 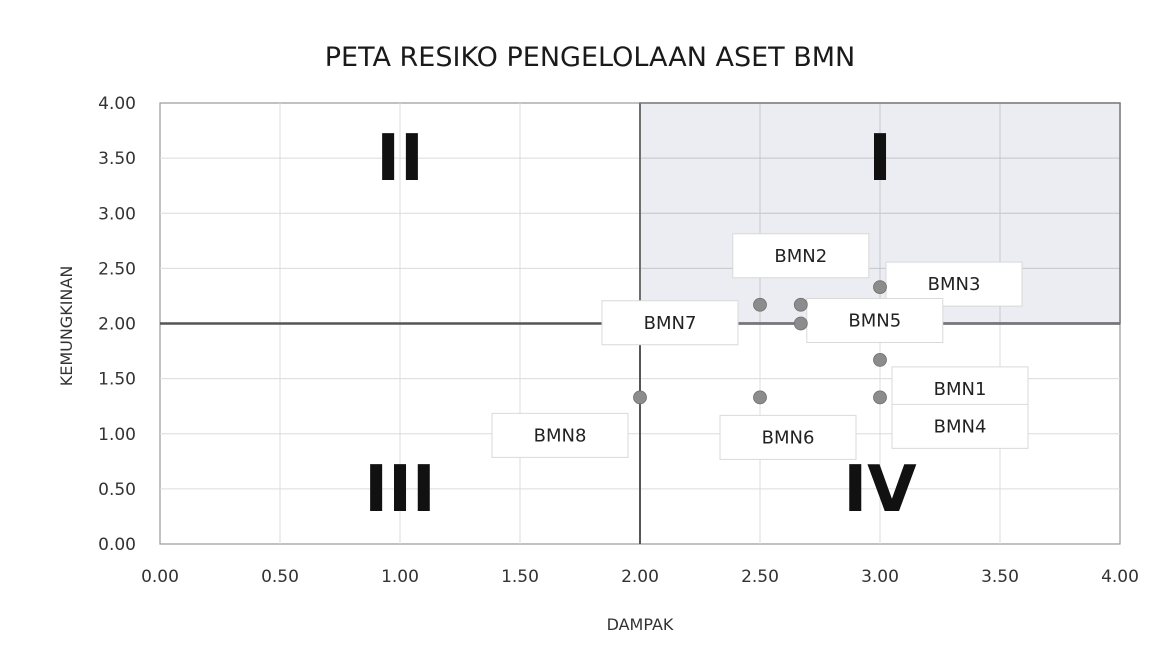 I want to click on point-label-text: BMN6, so click(x=788, y=437).